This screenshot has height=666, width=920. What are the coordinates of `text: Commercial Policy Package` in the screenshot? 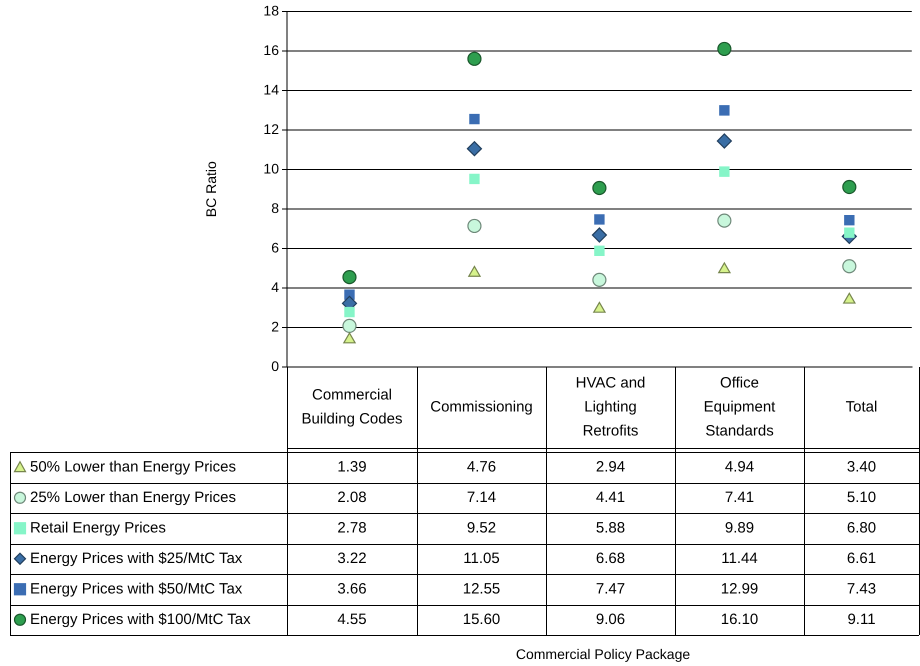 It's located at (603, 654).